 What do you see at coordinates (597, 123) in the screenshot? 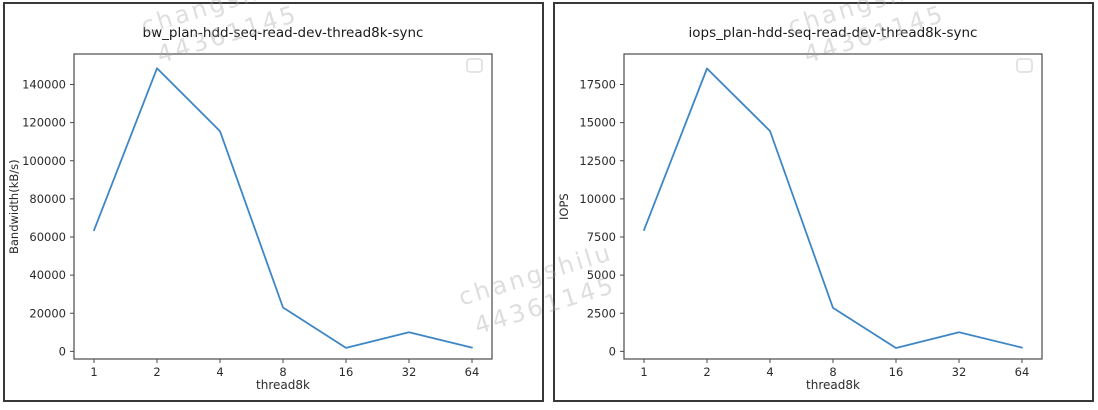
I see `y-tick-label: 15000` at bounding box center [597, 123].